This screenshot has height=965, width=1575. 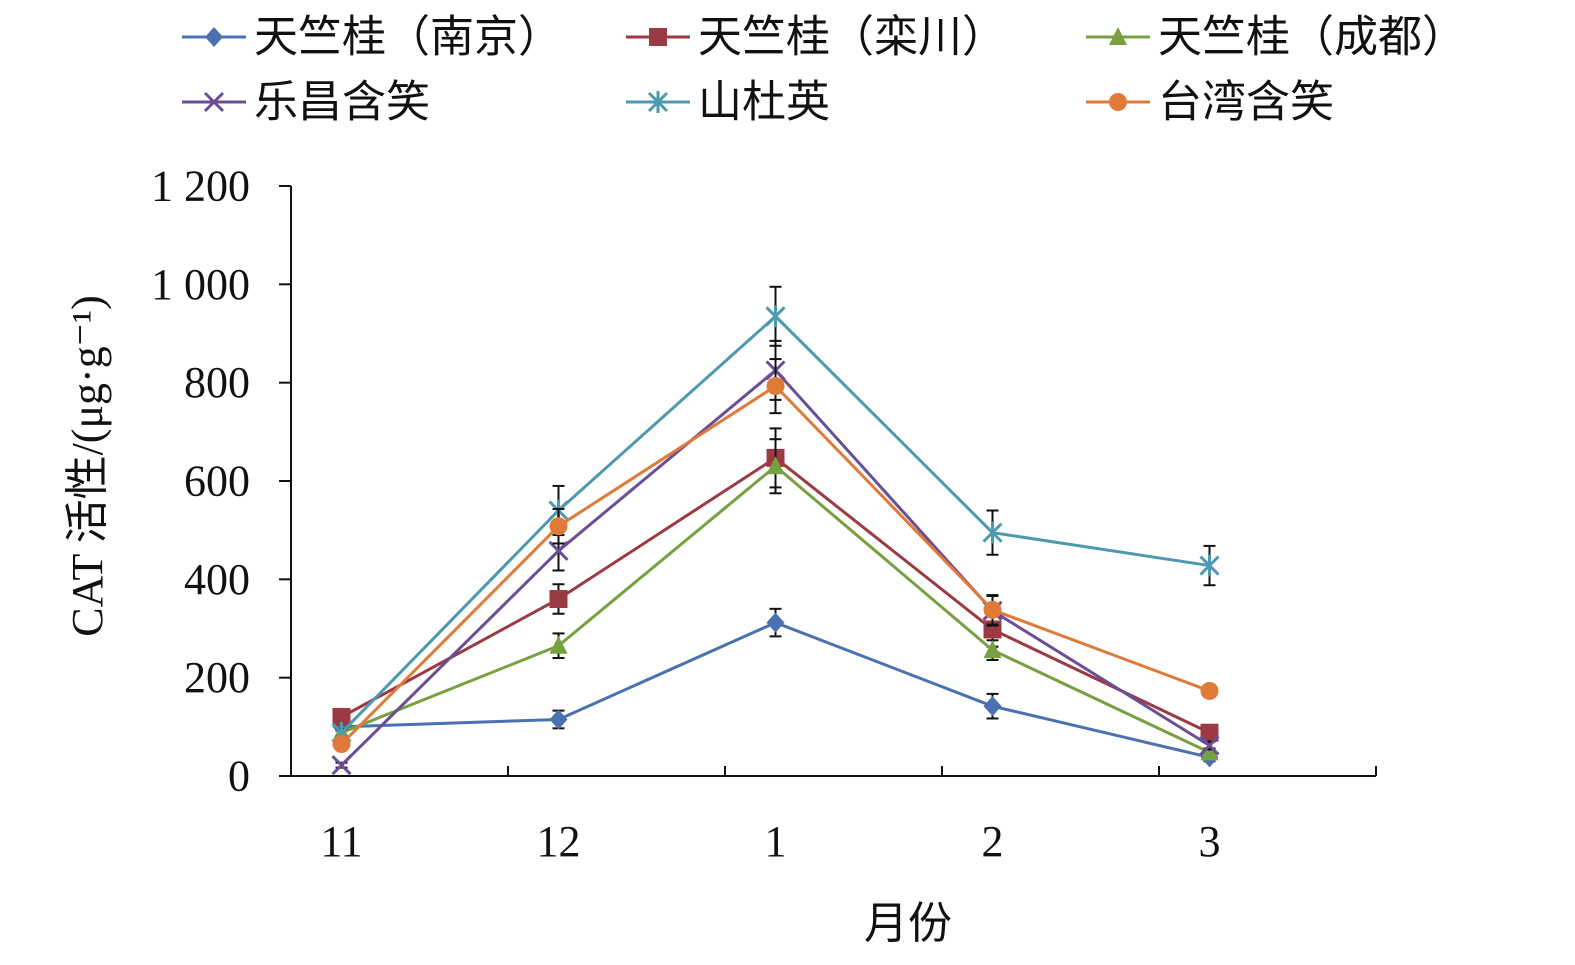 I want to click on legend-item: 天竺桂（栾川）, so click(x=816, y=37).